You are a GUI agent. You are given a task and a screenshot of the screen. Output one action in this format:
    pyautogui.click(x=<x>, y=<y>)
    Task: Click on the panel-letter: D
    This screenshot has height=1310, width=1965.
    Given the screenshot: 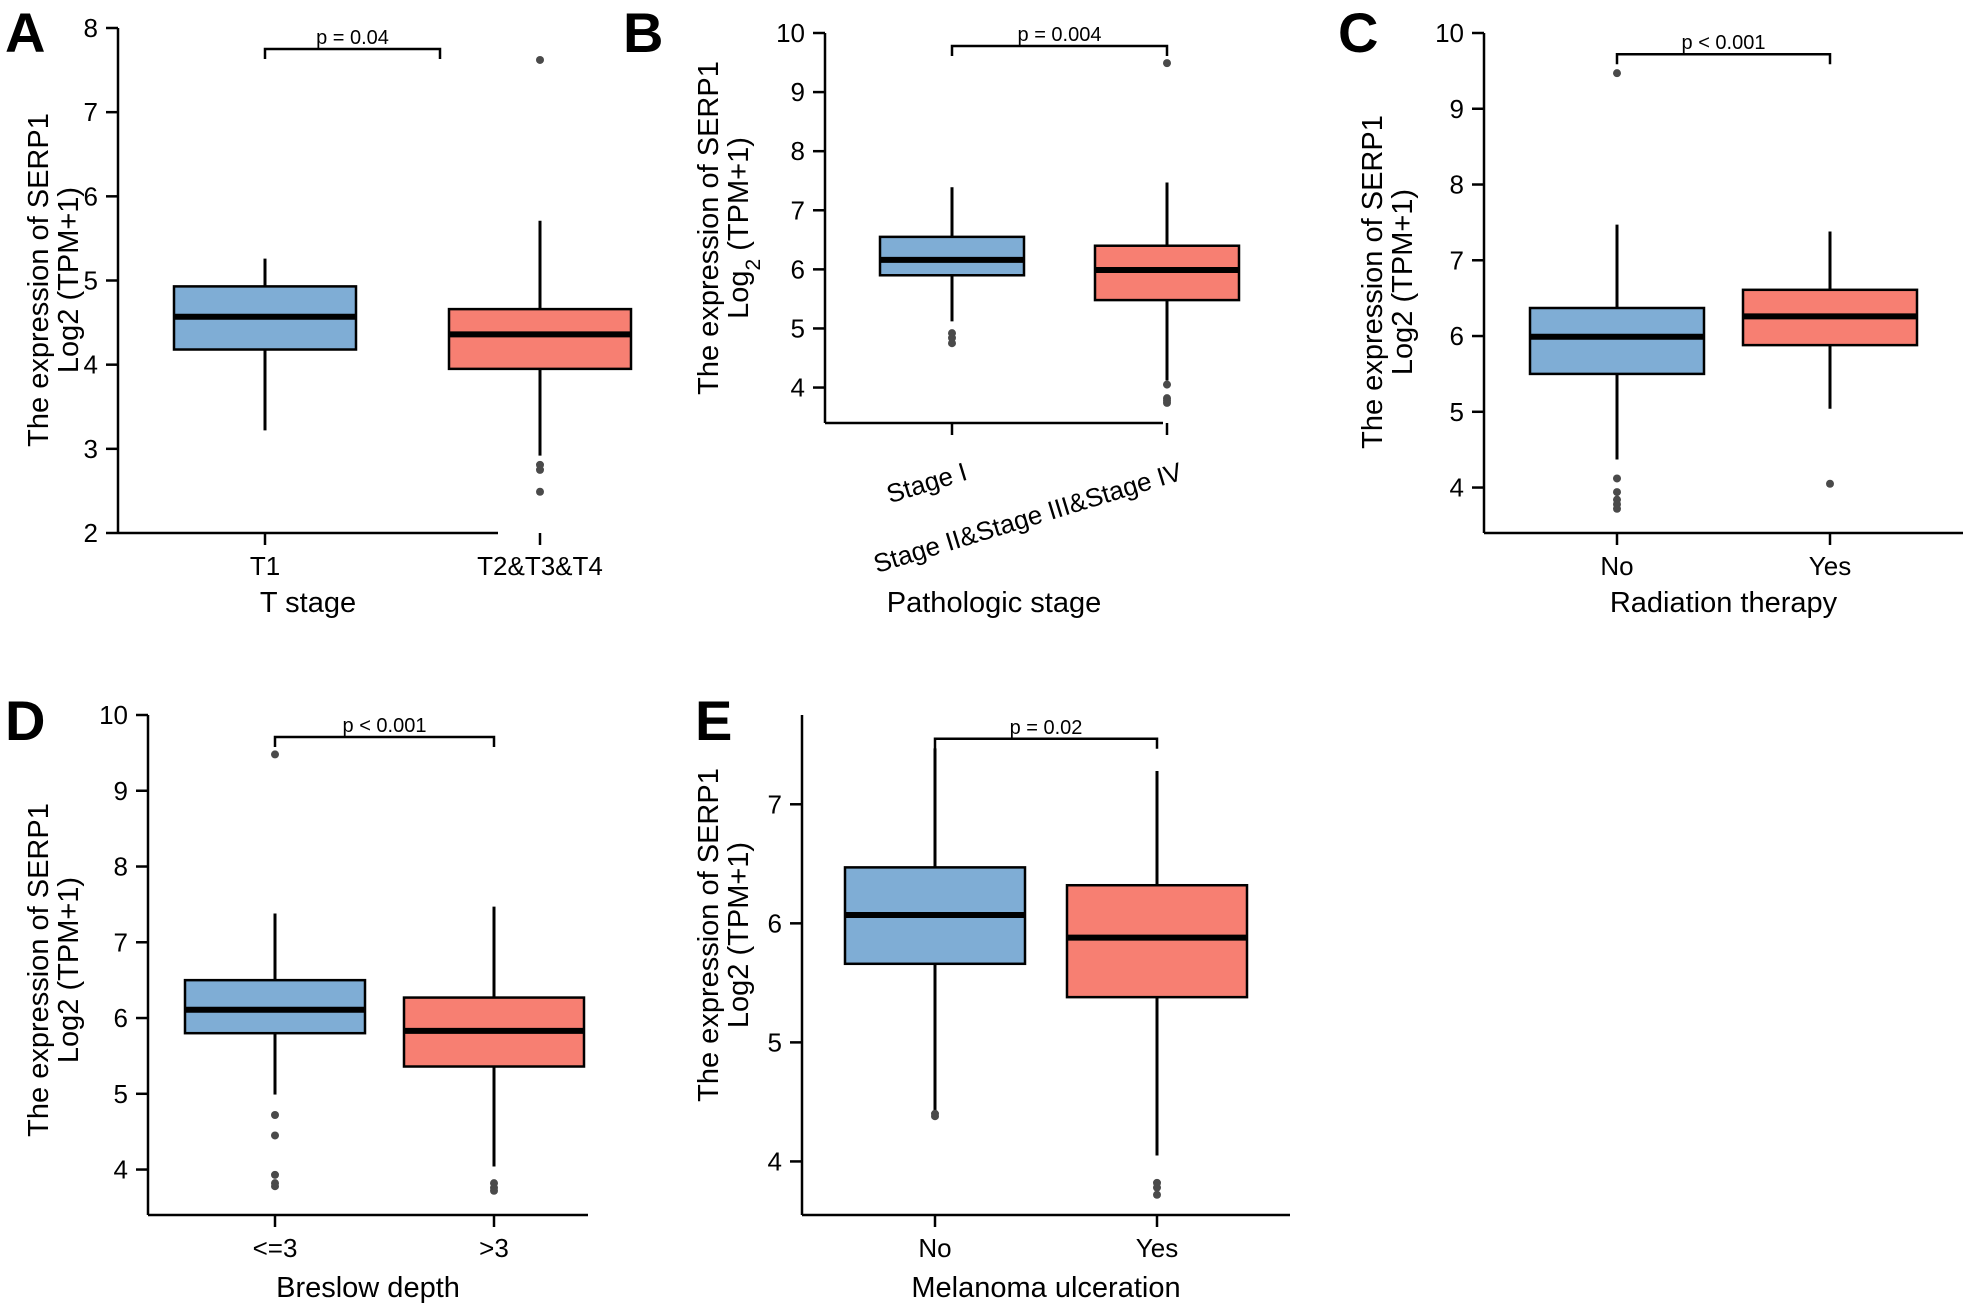 What is the action you would take?
    pyautogui.click(x=25, y=720)
    